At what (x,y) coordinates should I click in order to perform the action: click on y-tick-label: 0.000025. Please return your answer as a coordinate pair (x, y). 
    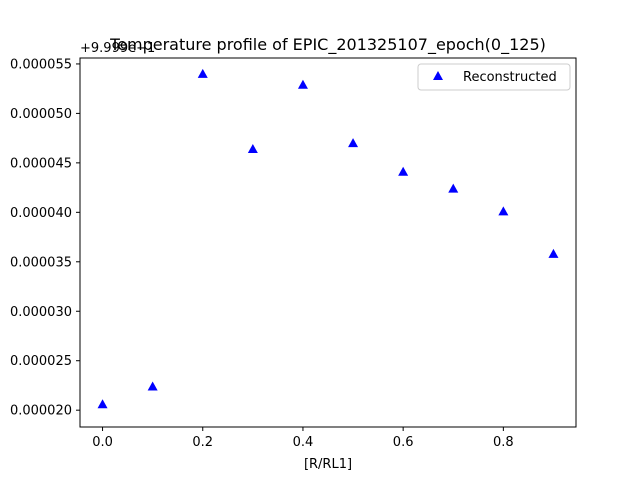
    Looking at the image, I should click on (41, 361).